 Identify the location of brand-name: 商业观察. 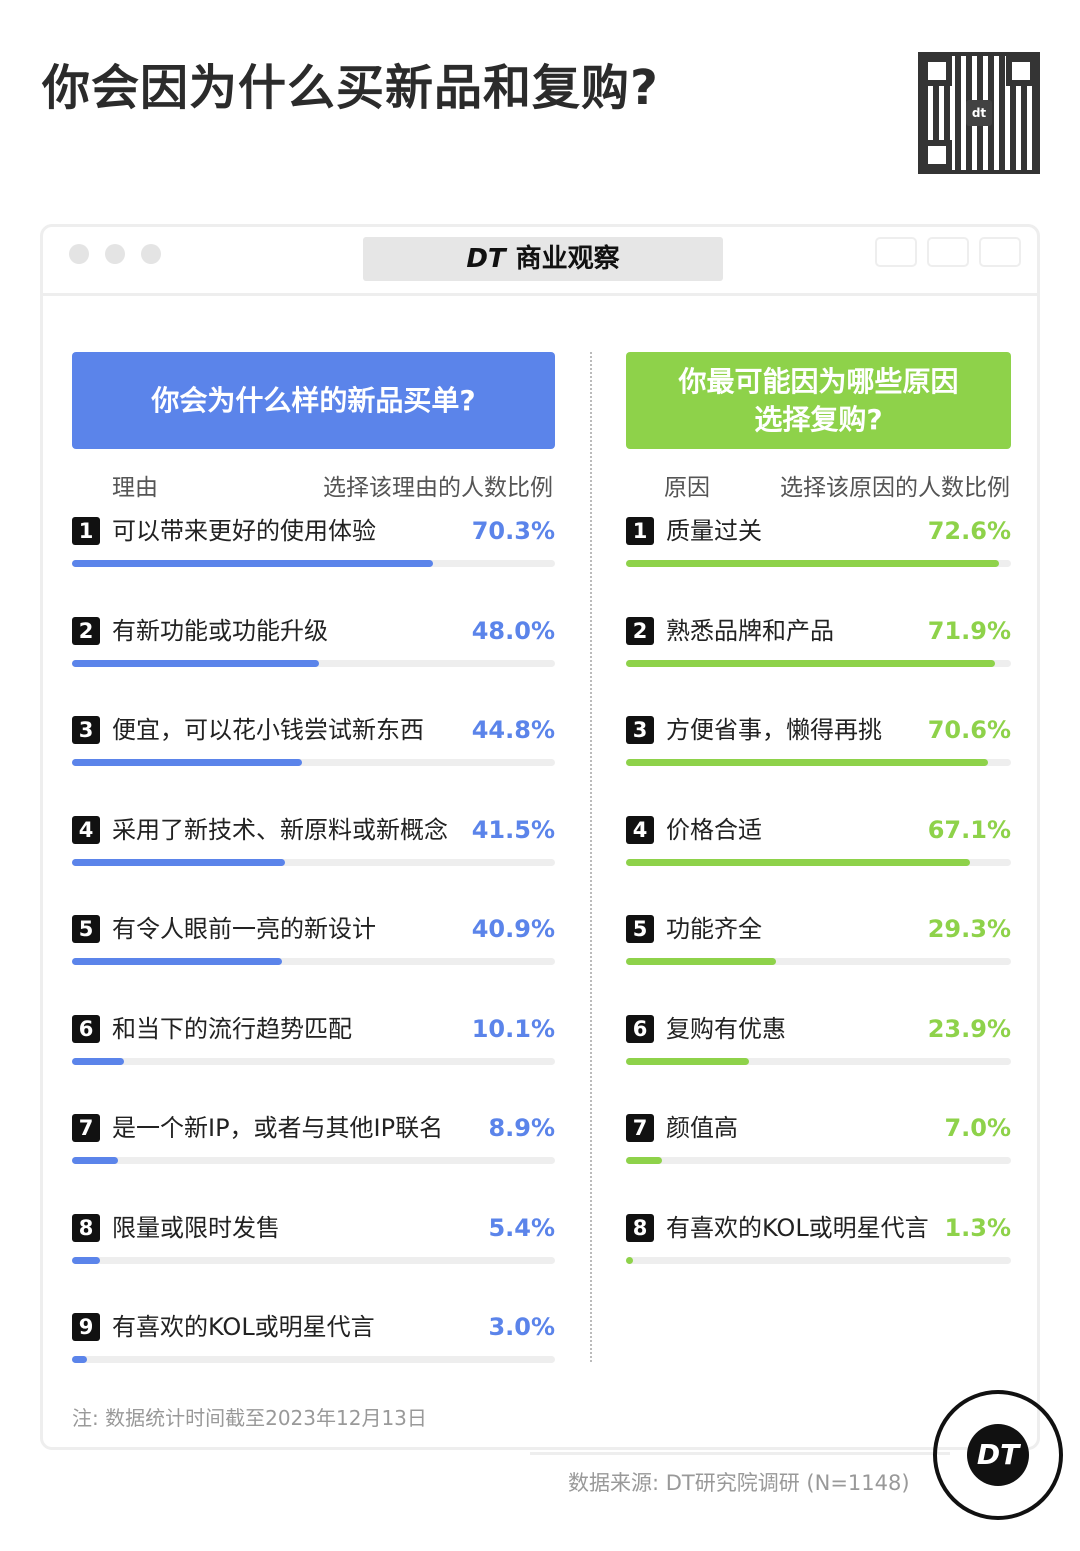
(567, 259).